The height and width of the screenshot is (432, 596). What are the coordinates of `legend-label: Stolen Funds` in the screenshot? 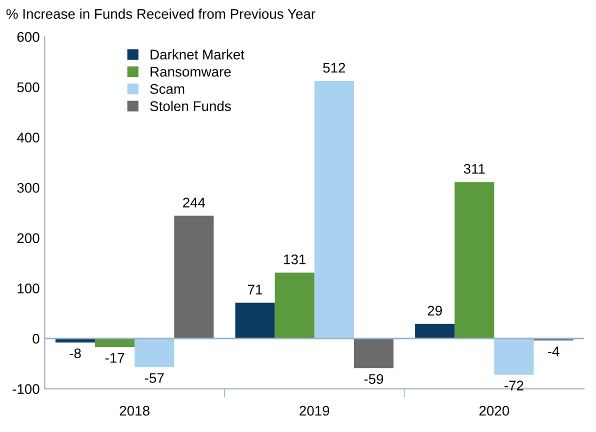 It's located at (190, 106).